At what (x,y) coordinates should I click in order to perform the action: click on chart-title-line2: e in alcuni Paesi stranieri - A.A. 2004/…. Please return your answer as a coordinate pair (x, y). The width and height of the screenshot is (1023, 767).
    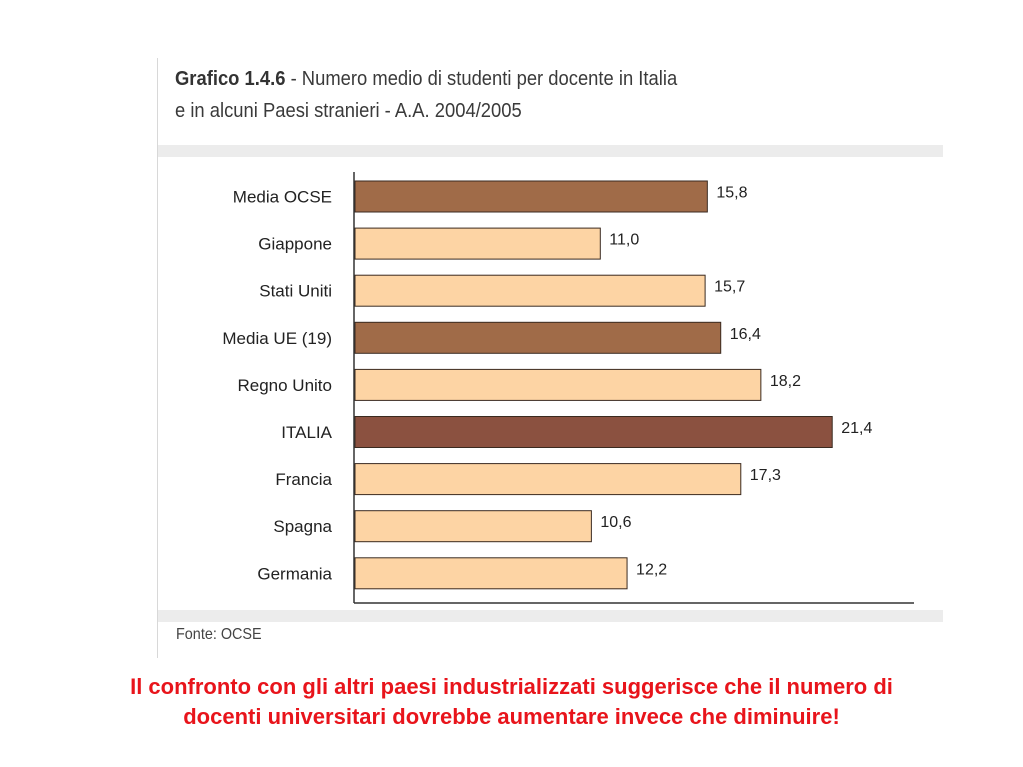
    Looking at the image, I should click on (348, 111).